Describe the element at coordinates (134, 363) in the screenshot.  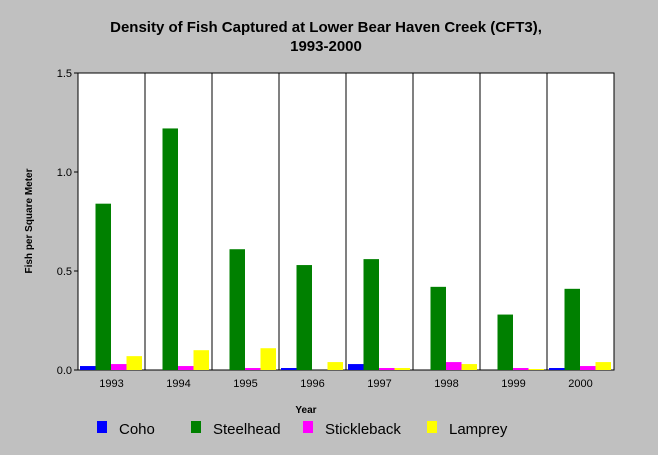
I see `bar-lamprey-1993` at that location.